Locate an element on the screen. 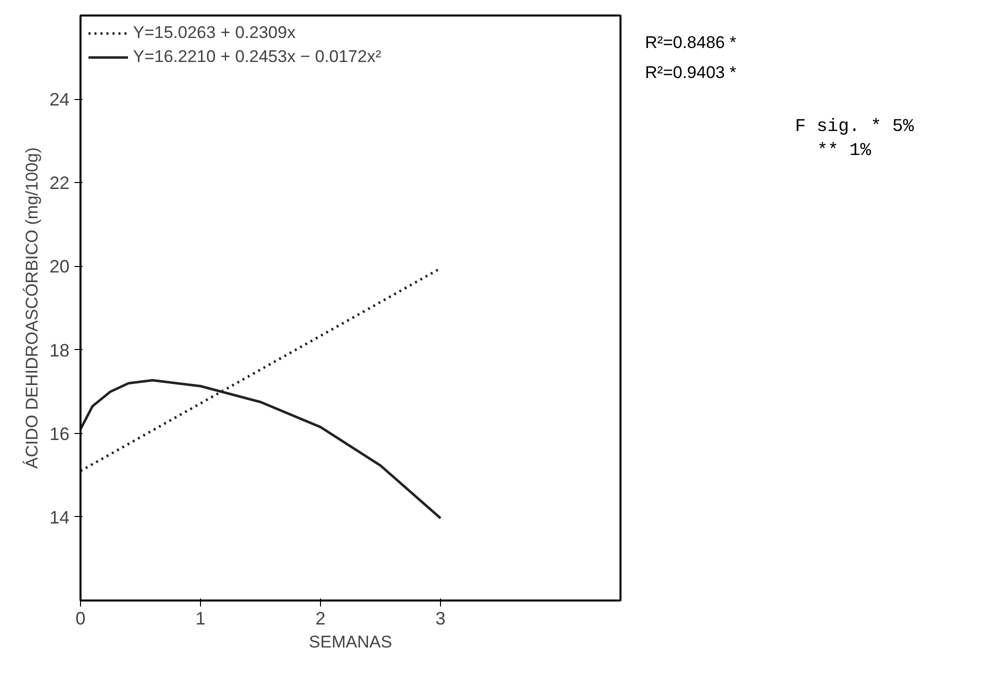  x-axis-title: SEMANAS is located at coordinates (350, 642).